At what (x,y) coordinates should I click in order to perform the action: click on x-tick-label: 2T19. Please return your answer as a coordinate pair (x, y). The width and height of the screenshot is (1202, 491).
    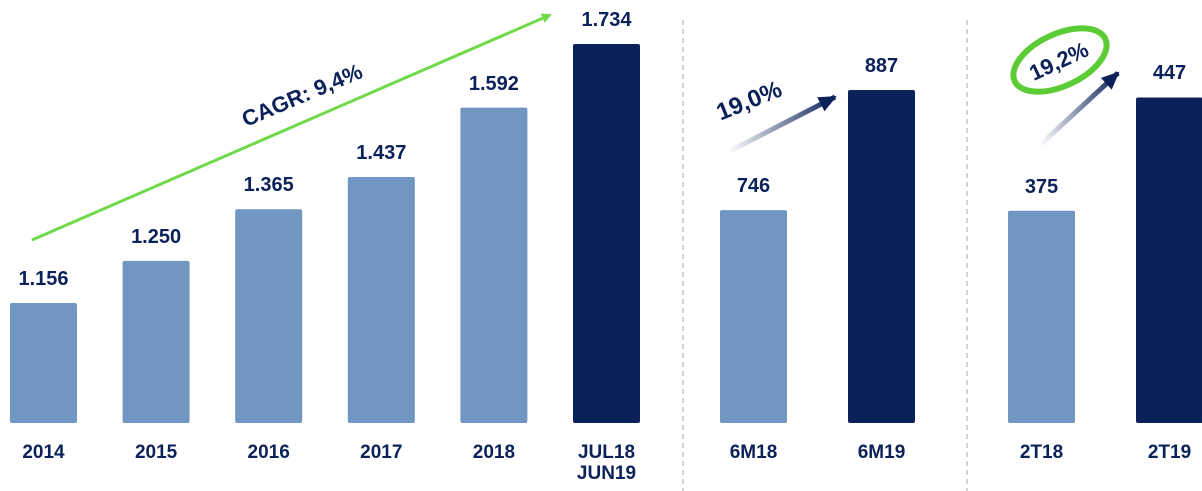
    Looking at the image, I should click on (1169, 452).